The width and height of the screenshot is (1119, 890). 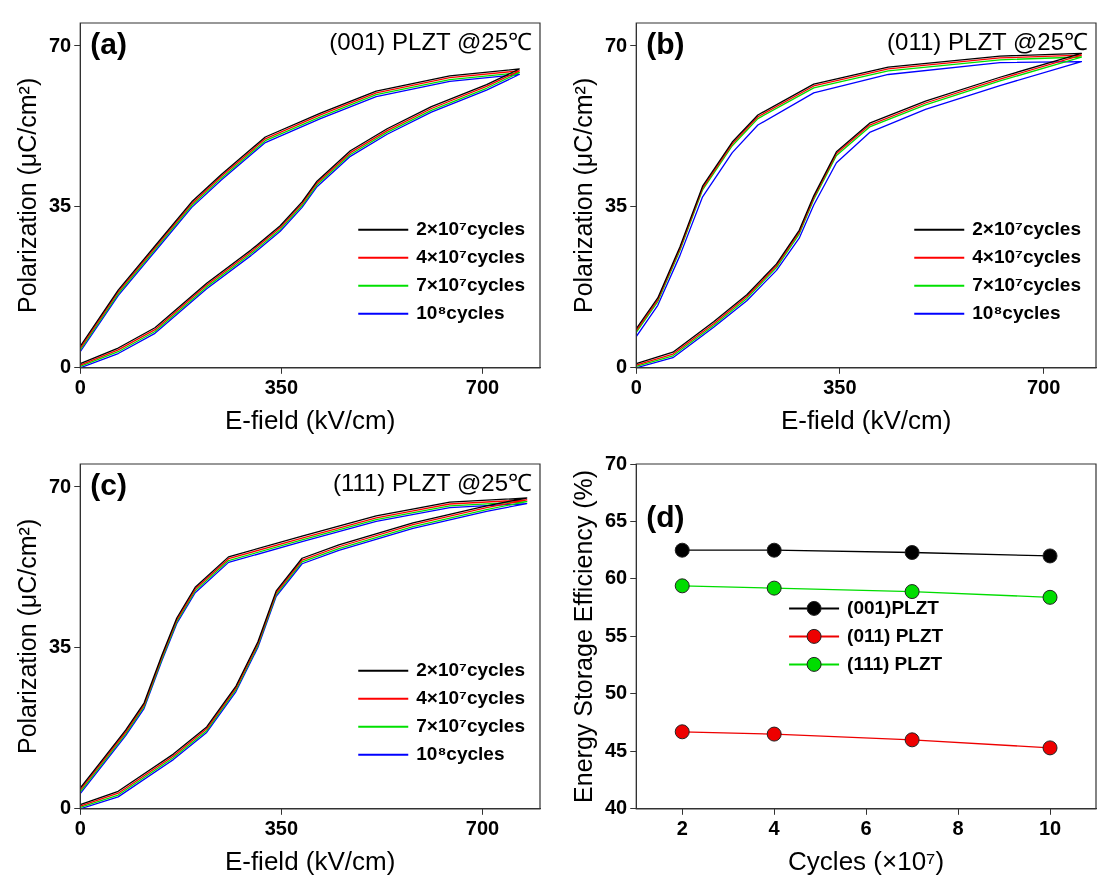 What do you see at coordinates (616, 577) in the screenshot?
I see `y-tick-label: 60` at bounding box center [616, 577].